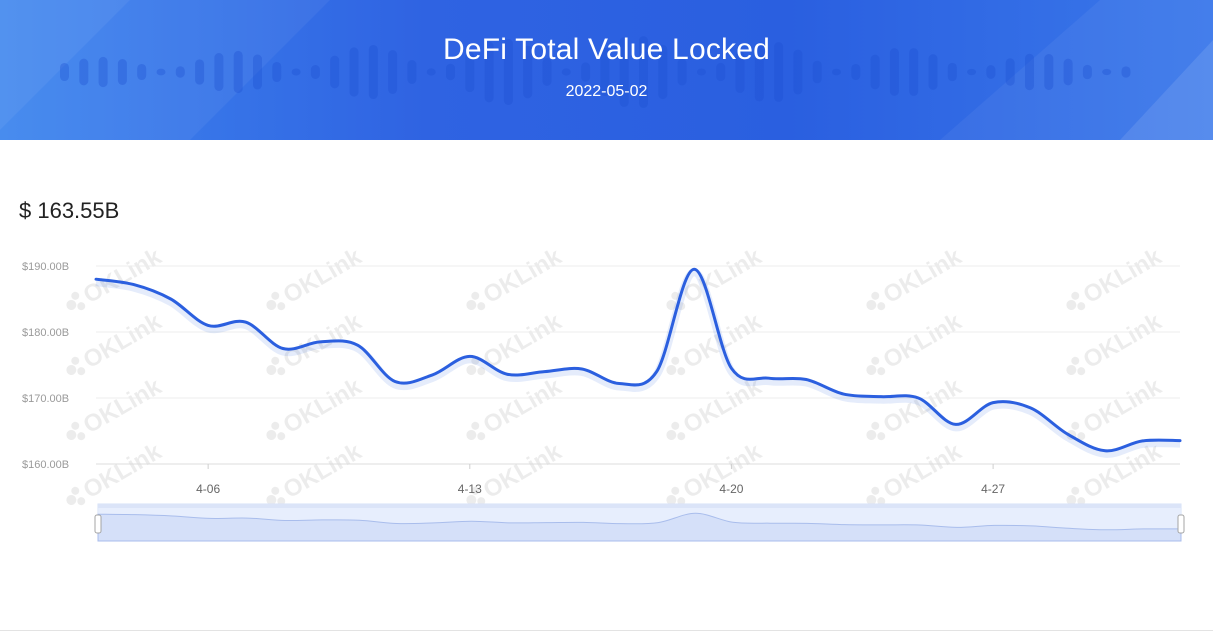  I want to click on x-tick-label: 4-13, so click(470, 489).